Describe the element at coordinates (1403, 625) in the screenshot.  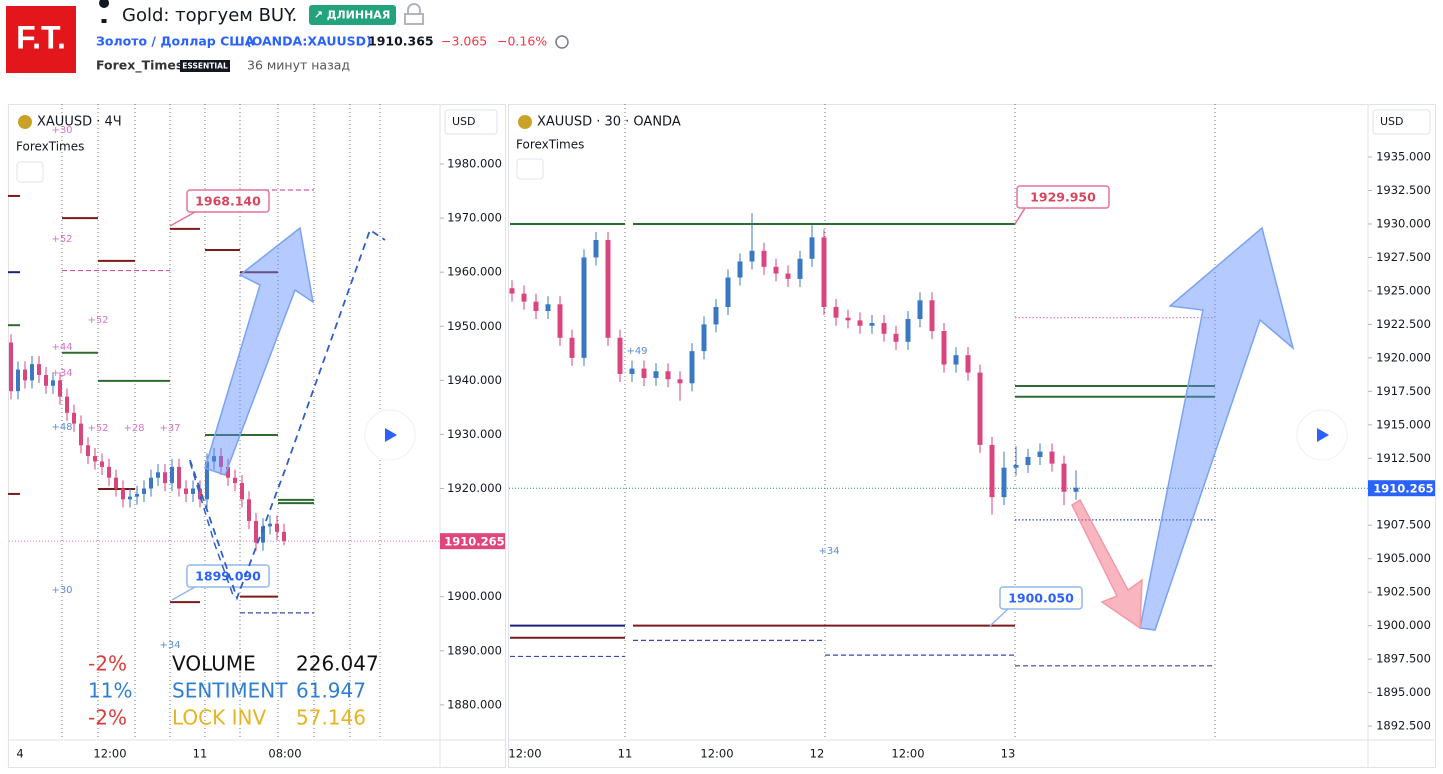
I see `y-tick-label: 1900.000` at that location.